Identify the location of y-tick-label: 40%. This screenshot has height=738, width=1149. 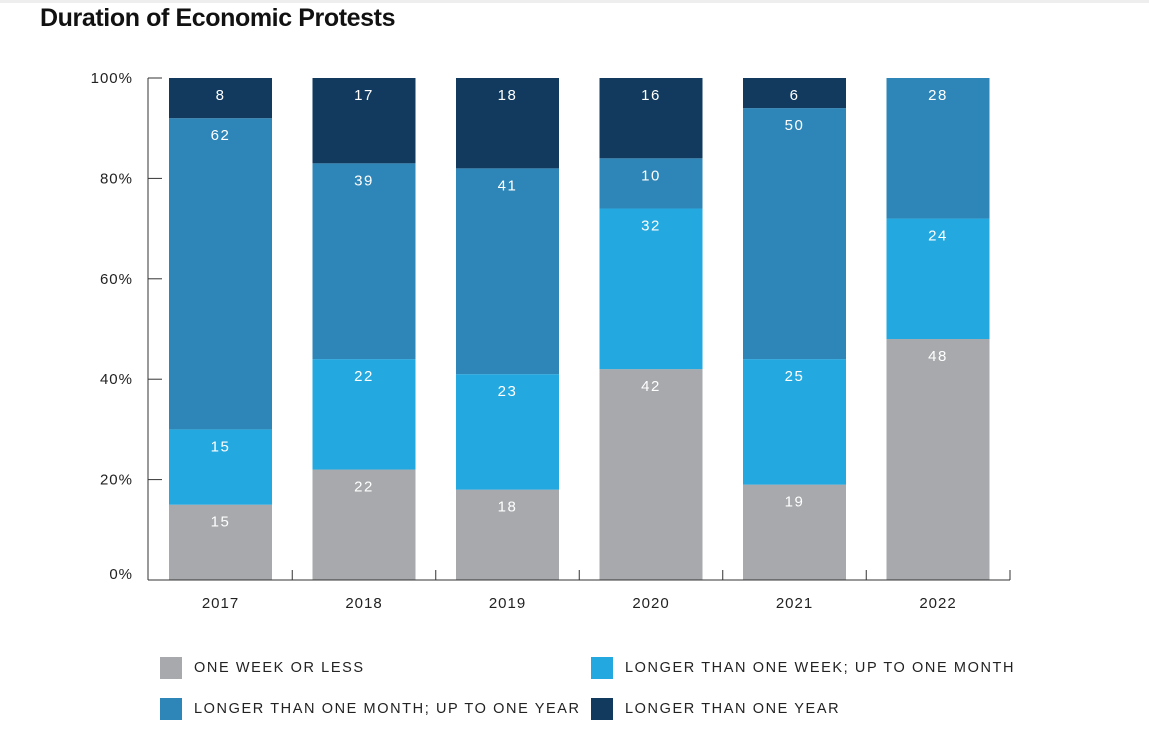
(116, 379).